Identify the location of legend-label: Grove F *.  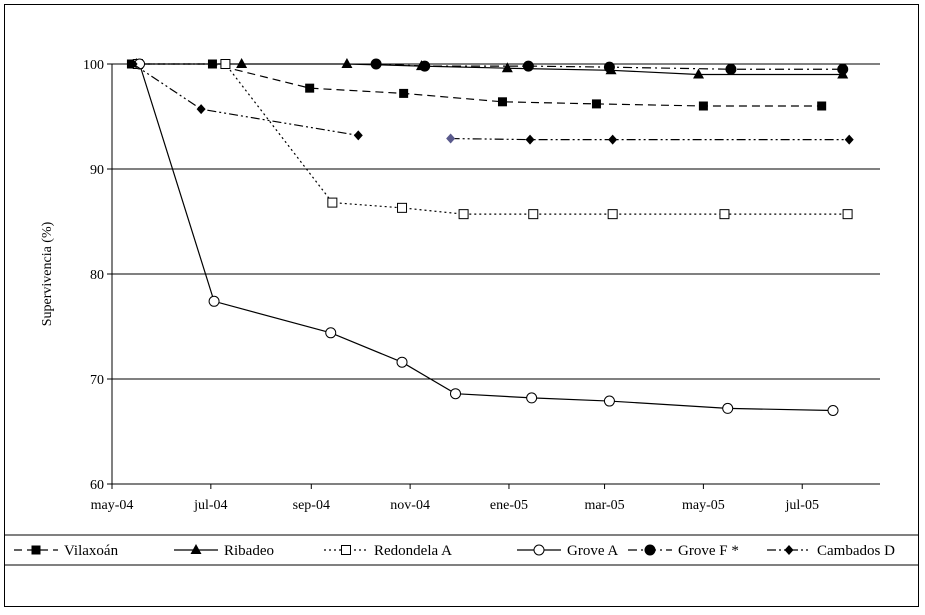
(708, 551).